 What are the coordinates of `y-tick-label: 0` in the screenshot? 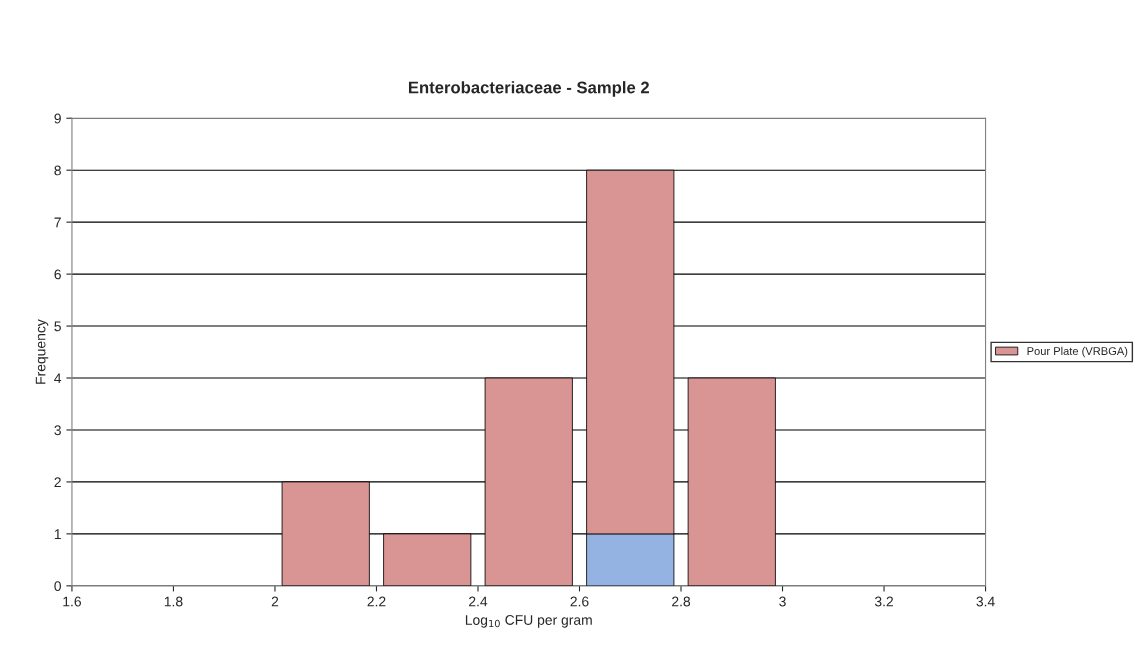 It's located at (57, 586).